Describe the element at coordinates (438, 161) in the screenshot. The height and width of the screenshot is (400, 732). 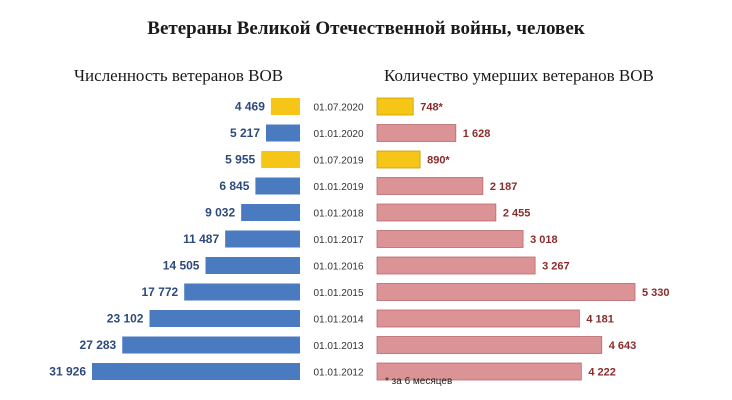
I see `right-value-label: 890*` at that location.